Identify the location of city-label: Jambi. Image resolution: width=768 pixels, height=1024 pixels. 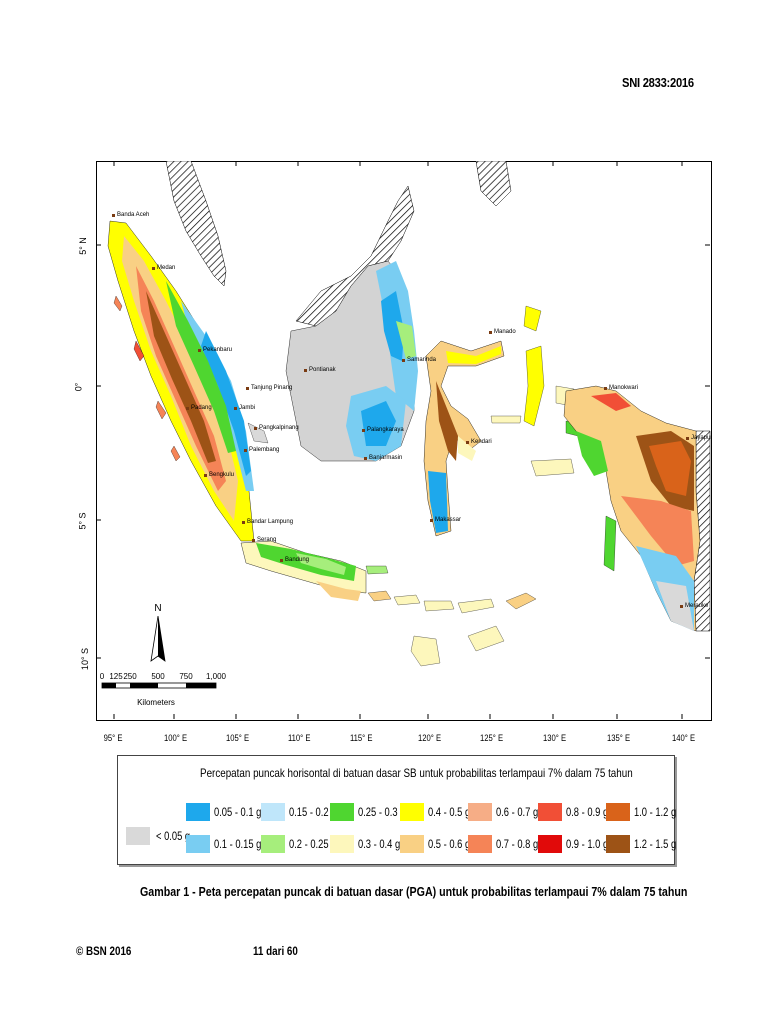
(247, 408).